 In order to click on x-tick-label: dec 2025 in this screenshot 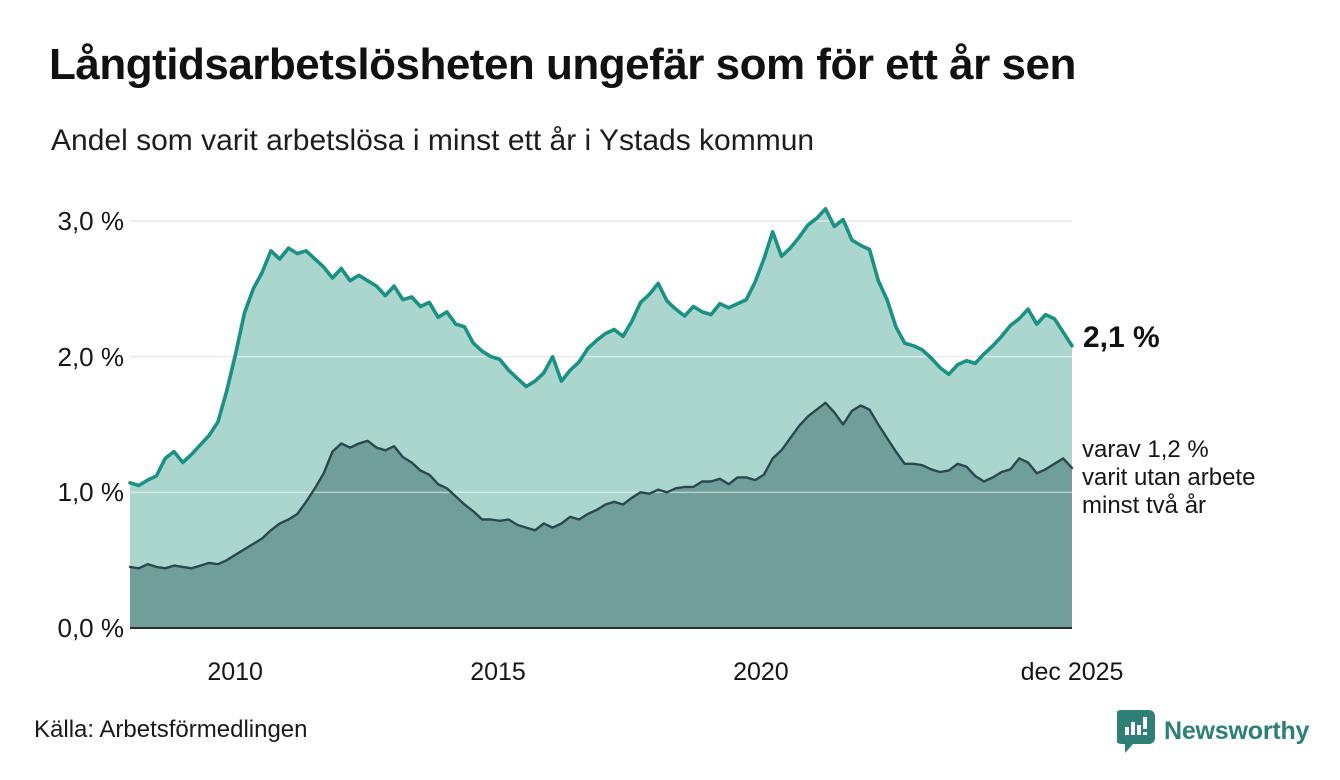, I will do `click(1072, 672)`.